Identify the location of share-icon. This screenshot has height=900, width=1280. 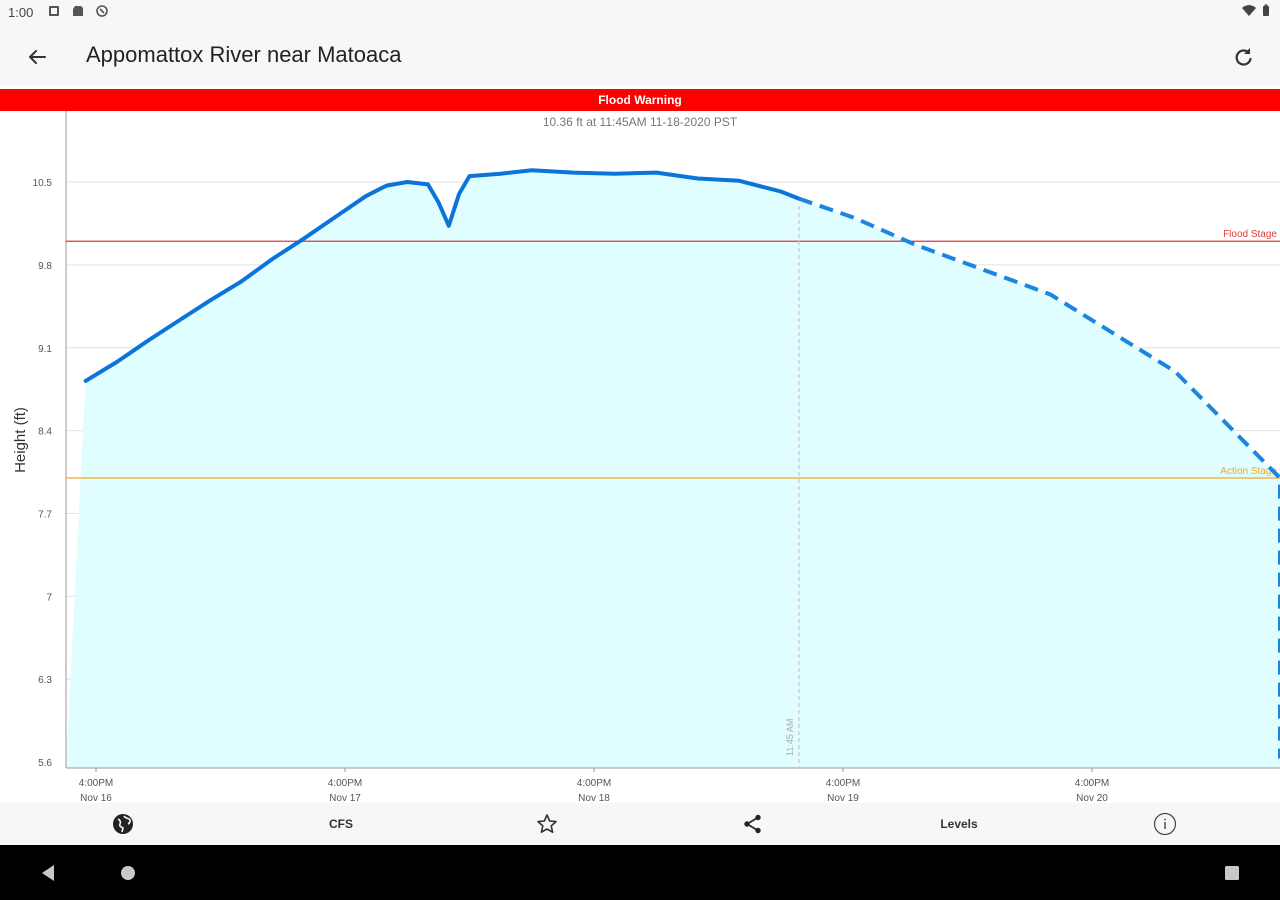
(752, 824).